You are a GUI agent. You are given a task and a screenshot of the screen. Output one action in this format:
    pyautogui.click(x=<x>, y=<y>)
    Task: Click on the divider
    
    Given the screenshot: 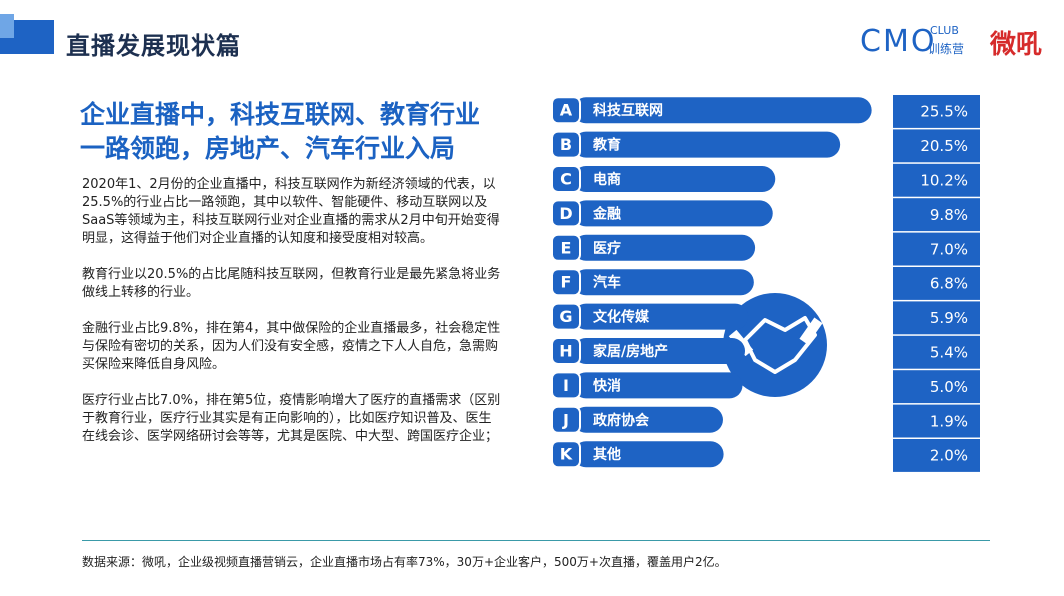 What is the action you would take?
    pyautogui.click(x=536, y=540)
    